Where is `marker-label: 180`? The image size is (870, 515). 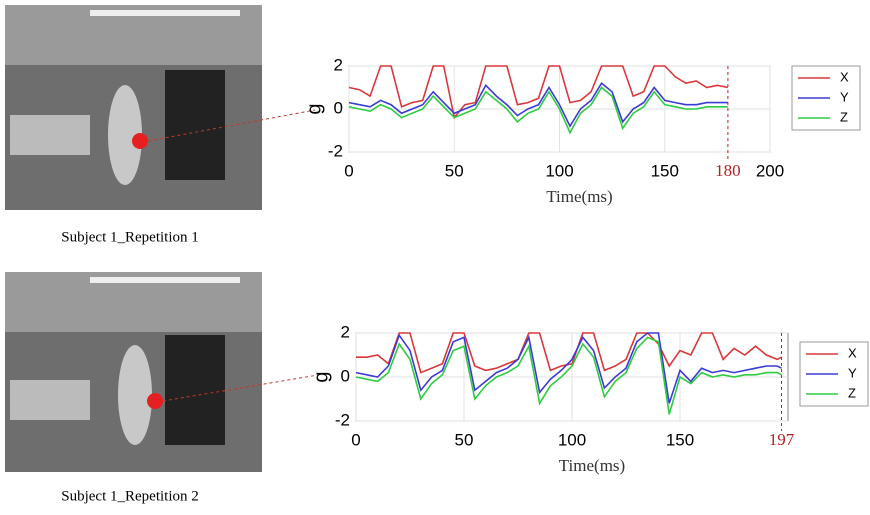
marker-label: 180 is located at coordinates (728, 170).